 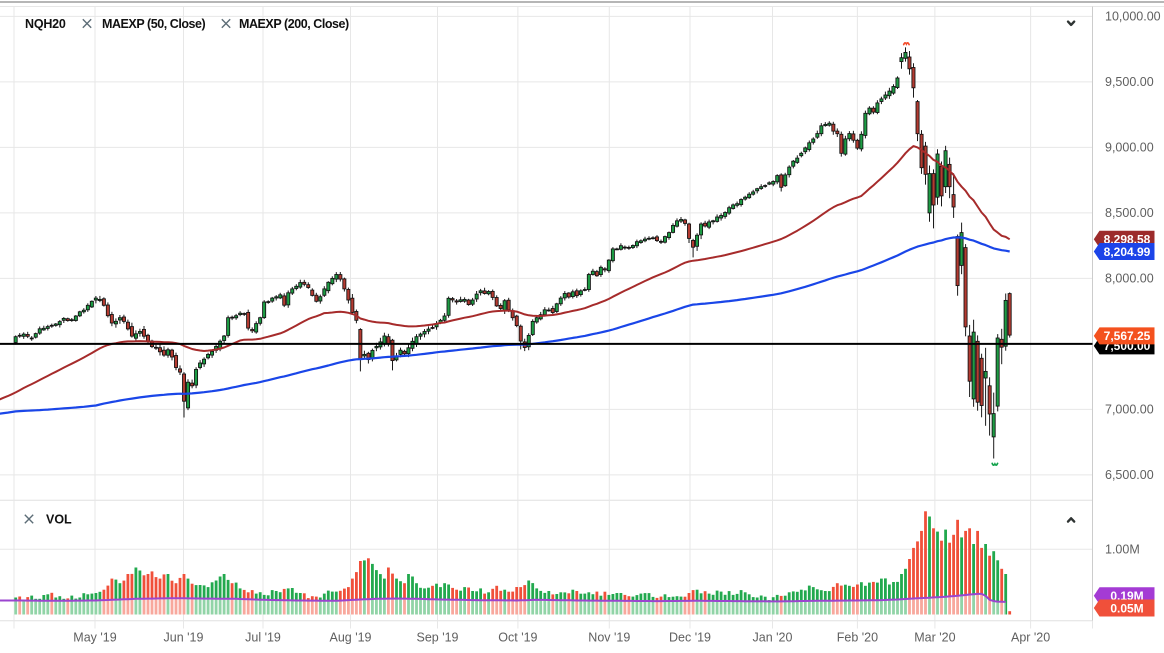 I want to click on svg-text: 8,500.00, so click(x=1129, y=213).